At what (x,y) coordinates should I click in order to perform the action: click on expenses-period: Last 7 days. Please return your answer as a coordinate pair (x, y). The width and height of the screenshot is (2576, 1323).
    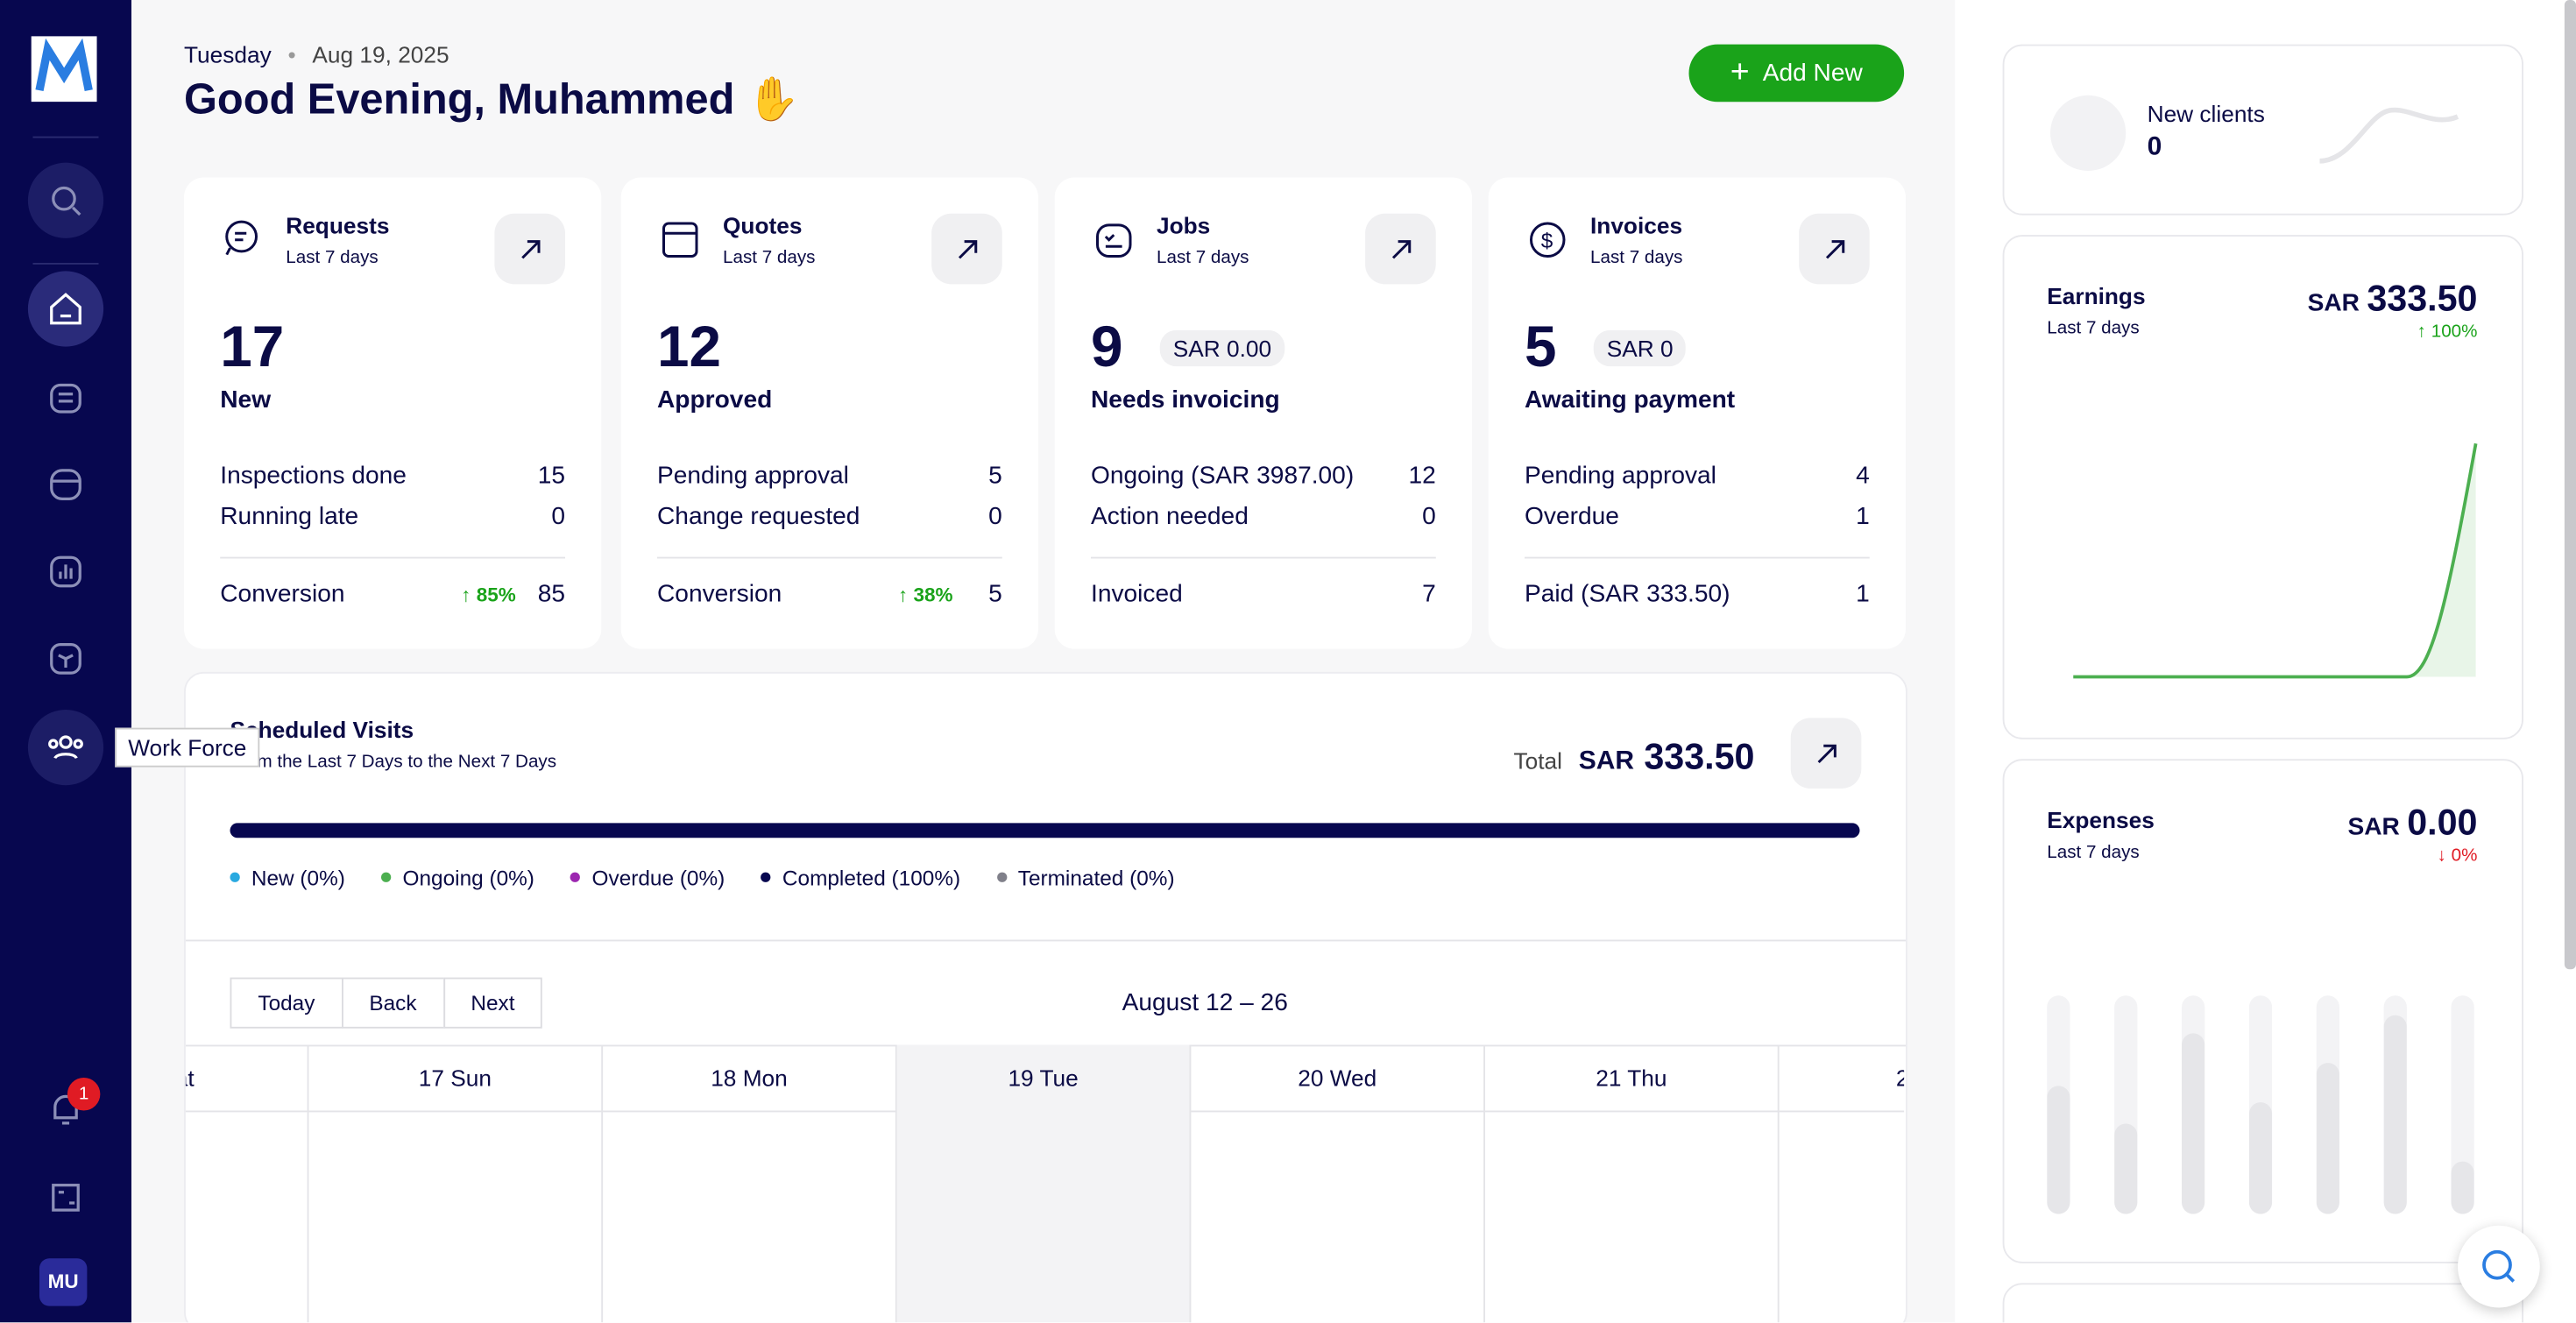
    Looking at the image, I should click on (2093, 852).